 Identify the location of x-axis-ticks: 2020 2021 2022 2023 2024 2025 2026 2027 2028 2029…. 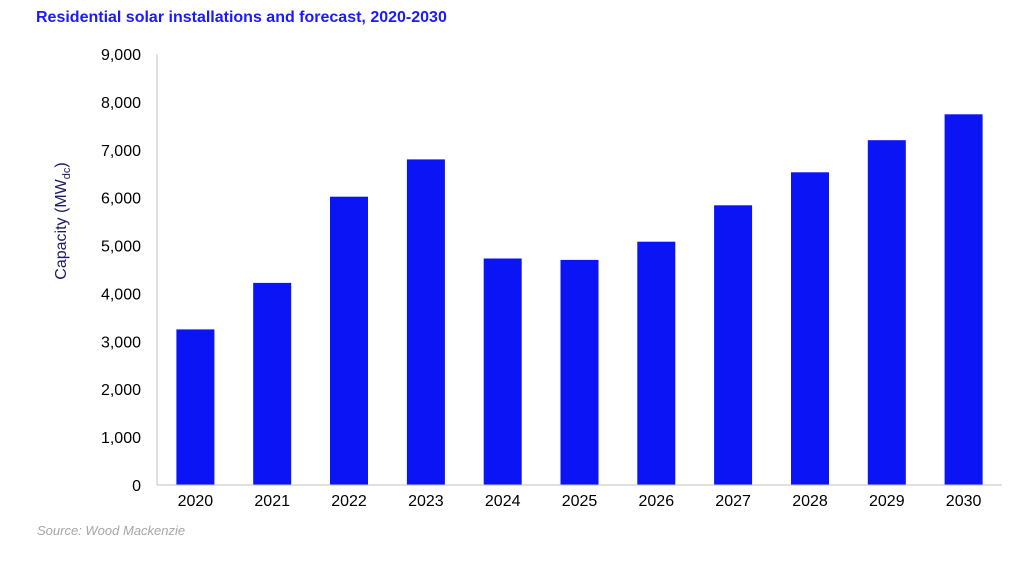
(580, 501).